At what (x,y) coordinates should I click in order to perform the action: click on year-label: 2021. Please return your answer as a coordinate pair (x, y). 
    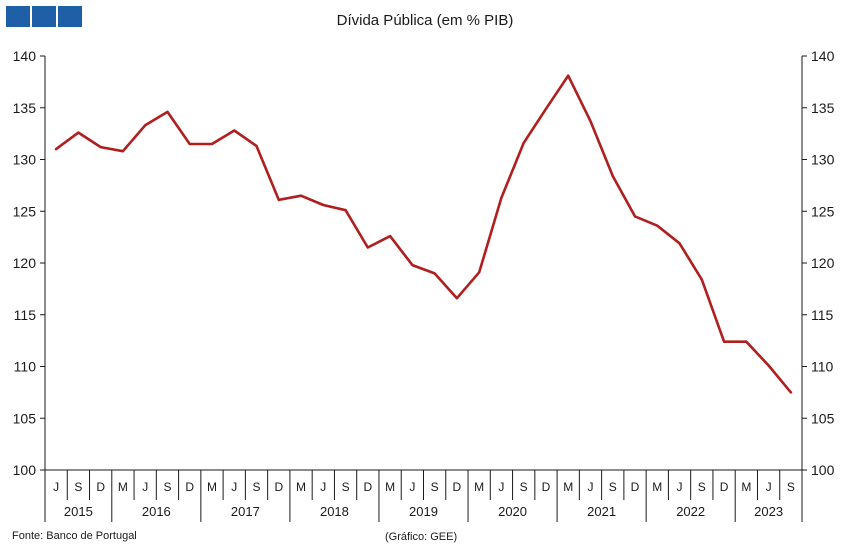
    Looking at the image, I should click on (601, 511).